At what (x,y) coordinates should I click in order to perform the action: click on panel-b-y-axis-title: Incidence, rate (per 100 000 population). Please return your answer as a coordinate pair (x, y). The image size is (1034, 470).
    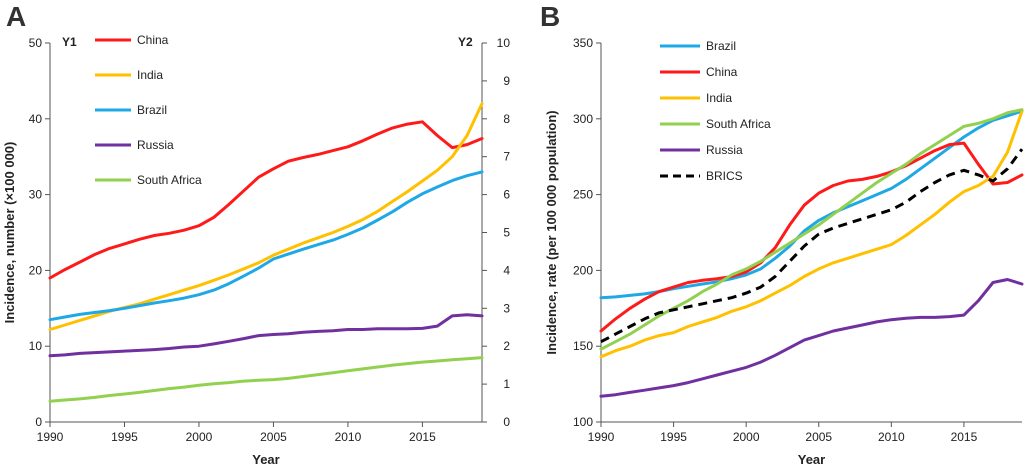
    Looking at the image, I should click on (551, 232).